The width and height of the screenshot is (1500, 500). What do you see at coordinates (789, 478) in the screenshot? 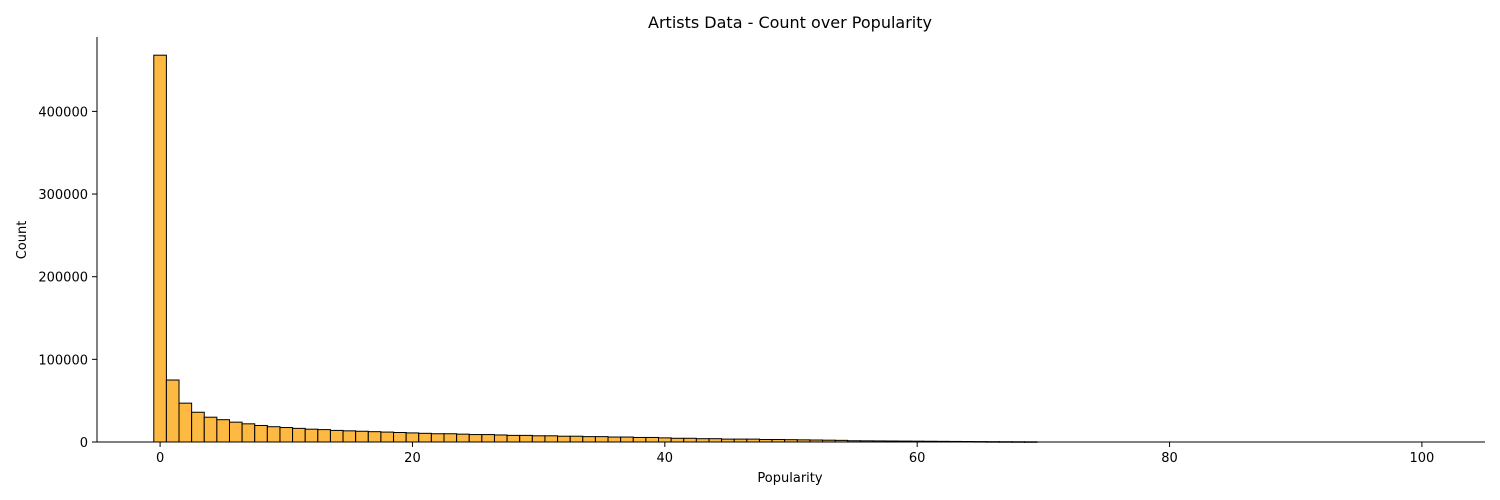
I see `x-axis-label: Popularity` at bounding box center [789, 478].